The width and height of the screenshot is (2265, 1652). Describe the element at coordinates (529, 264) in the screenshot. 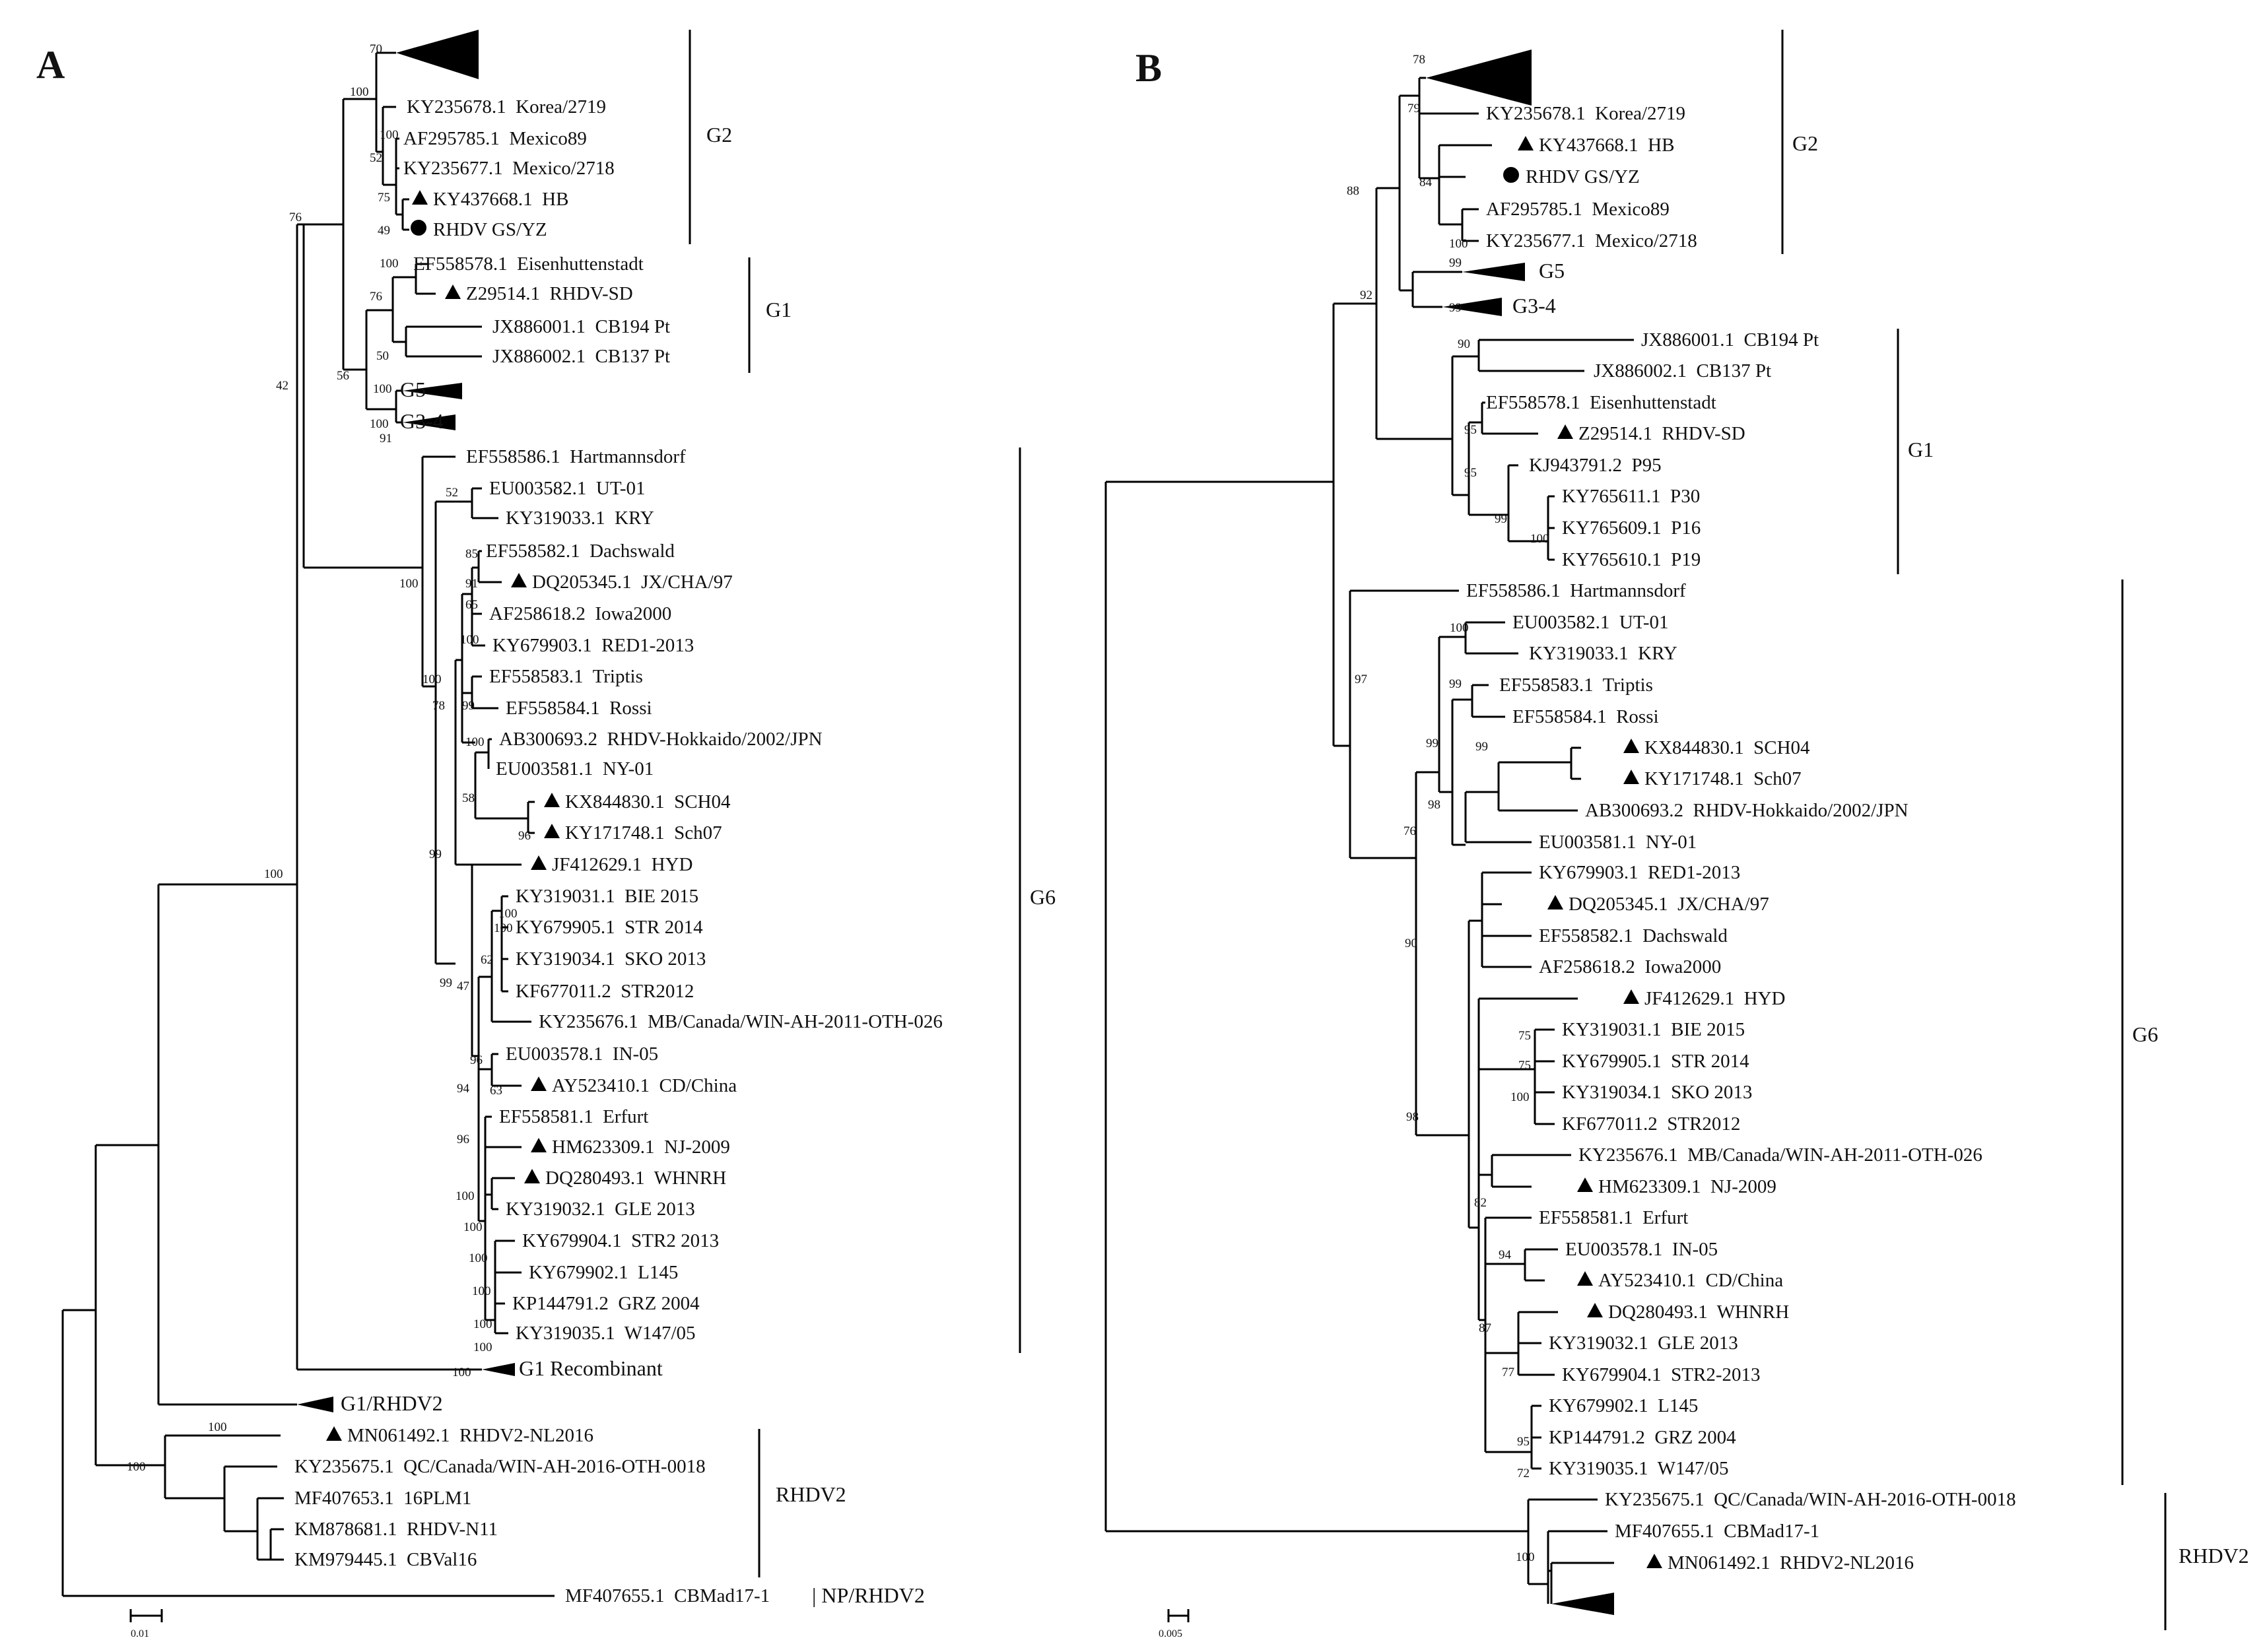

I see `leaf-label: EF558578.1 Eisenhuttenstadt` at that location.